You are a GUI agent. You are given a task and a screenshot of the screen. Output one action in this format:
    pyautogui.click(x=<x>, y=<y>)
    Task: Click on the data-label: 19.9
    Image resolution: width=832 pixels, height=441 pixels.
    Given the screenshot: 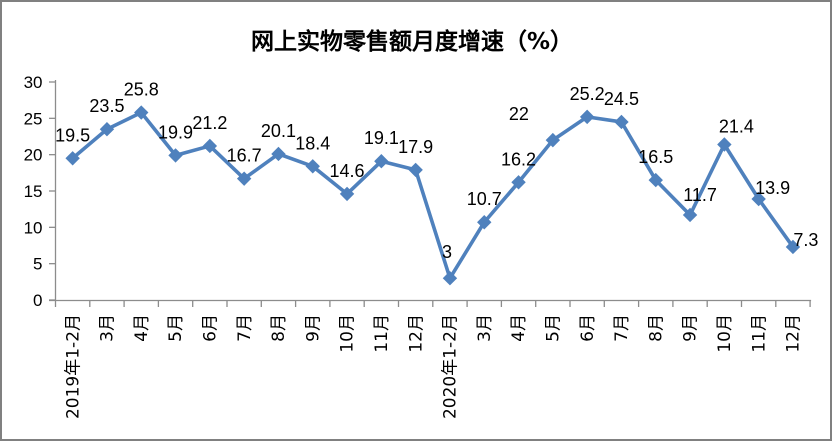 What is the action you would take?
    pyautogui.click(x=175, y=132)
    